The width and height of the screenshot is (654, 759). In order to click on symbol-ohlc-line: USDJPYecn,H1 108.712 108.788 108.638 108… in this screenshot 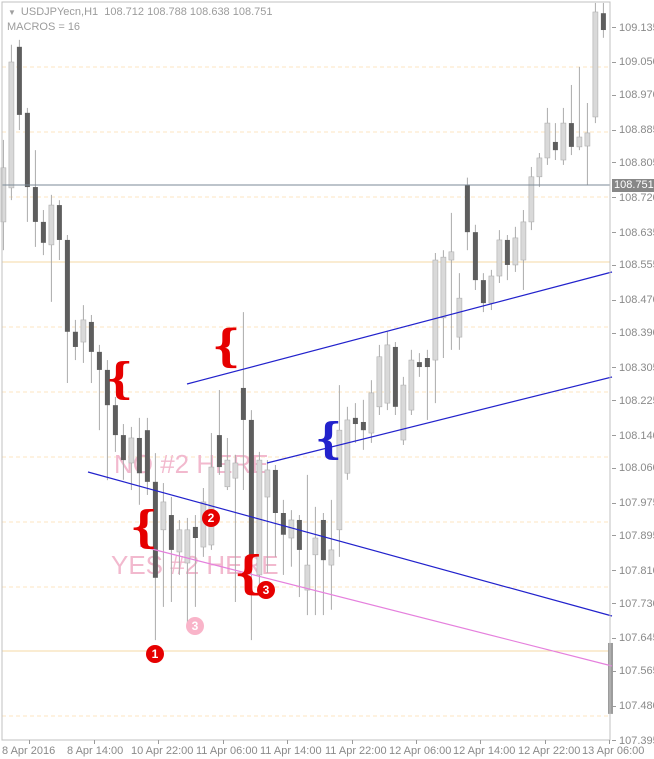, I will do `click(146, 12)`.